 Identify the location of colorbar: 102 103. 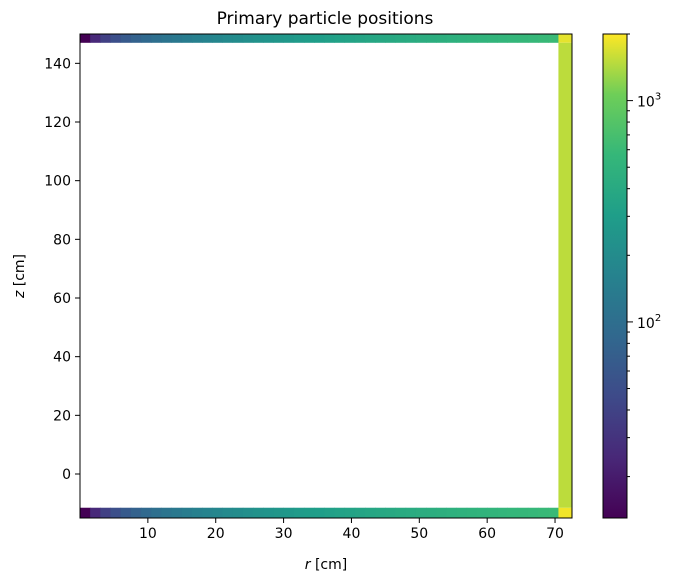
(631, 276).